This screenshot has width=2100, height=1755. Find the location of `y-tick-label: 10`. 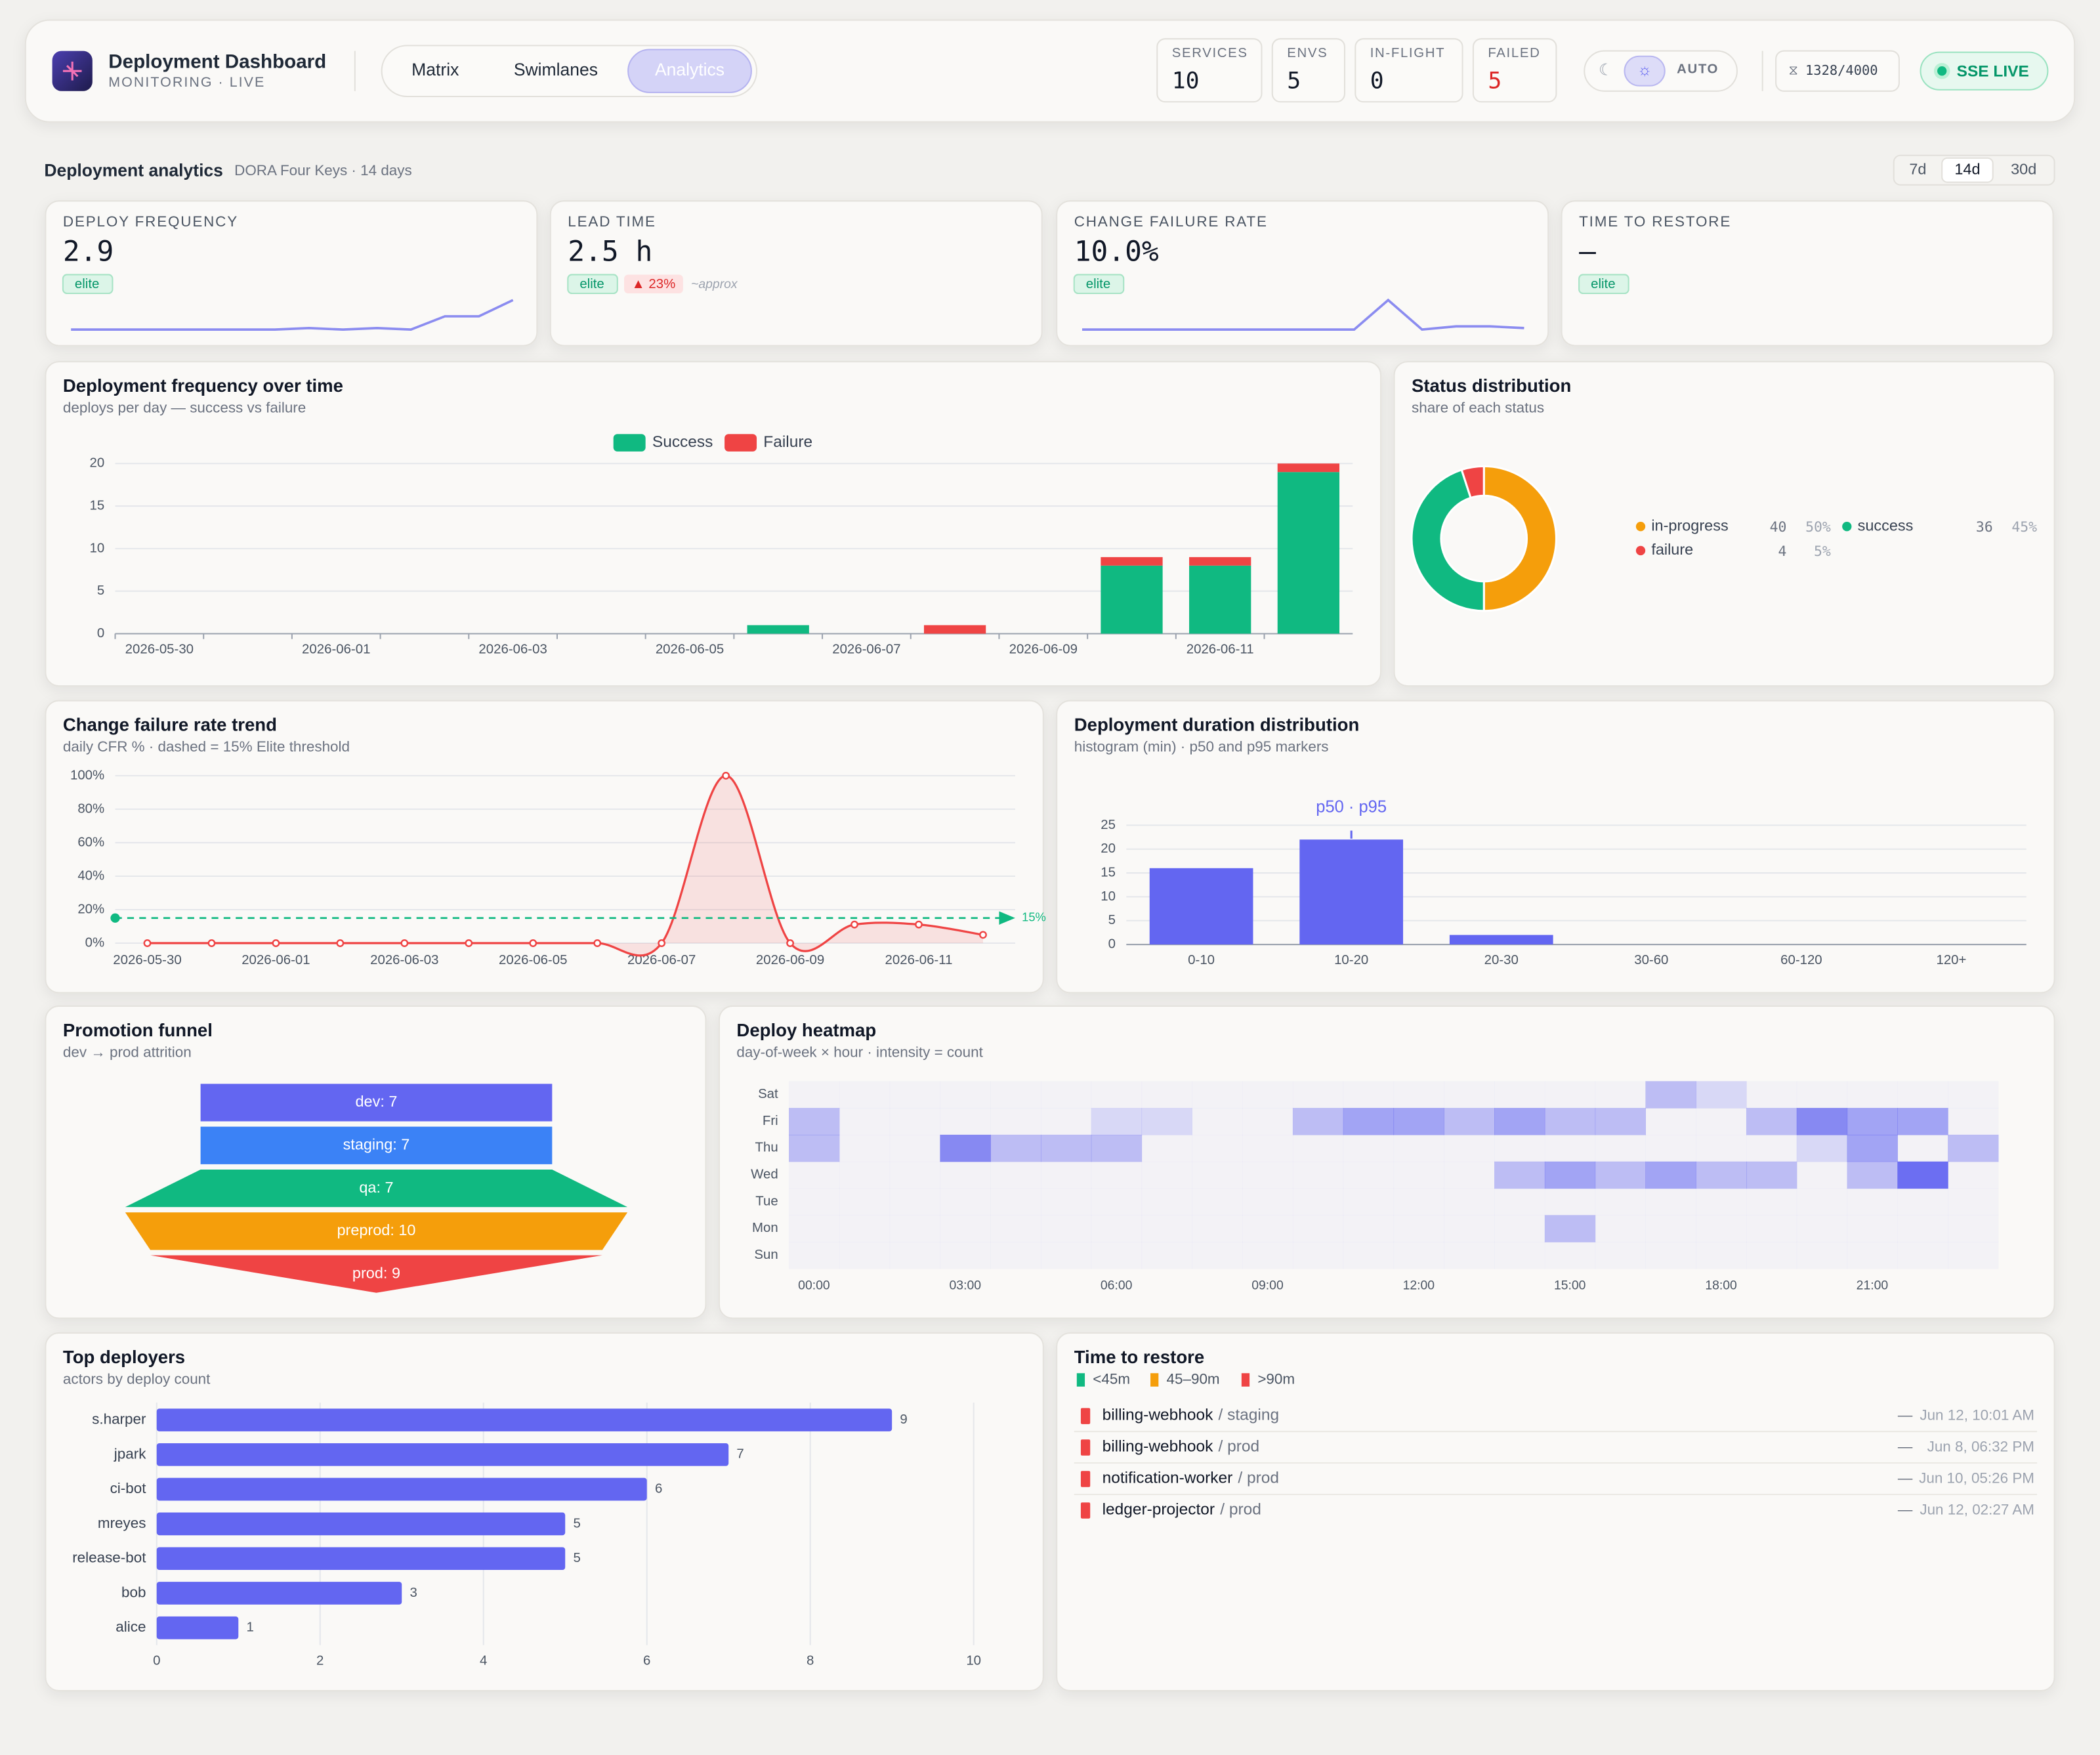

y-tick-label: 10 is located at coordinates (96, 548).